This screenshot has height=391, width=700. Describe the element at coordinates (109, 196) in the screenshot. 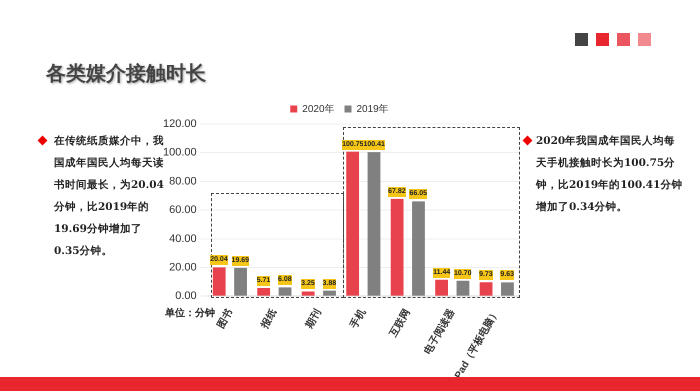

I see `text: 在传统纸质媒介中，我国成年国民人均每天读书时间最长，为20.04分钟，比2019年的19.69分钟增加了0.35分钟。` at that location.